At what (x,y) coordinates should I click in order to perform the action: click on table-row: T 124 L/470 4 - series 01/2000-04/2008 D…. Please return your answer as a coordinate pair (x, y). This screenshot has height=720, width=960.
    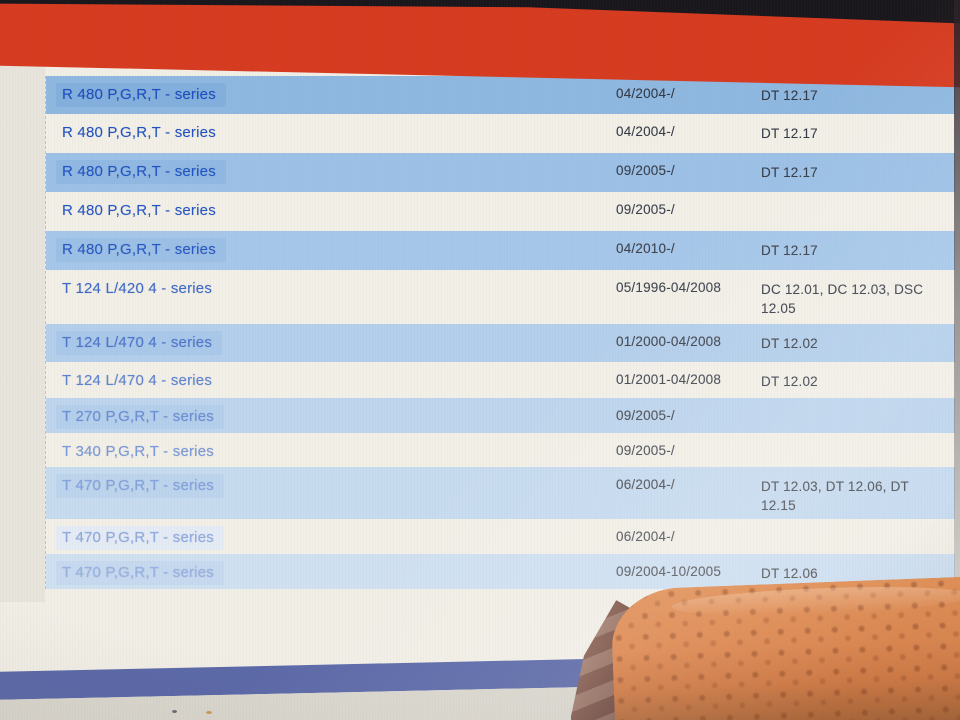
    Looking at the image, I should click on (500, 343).